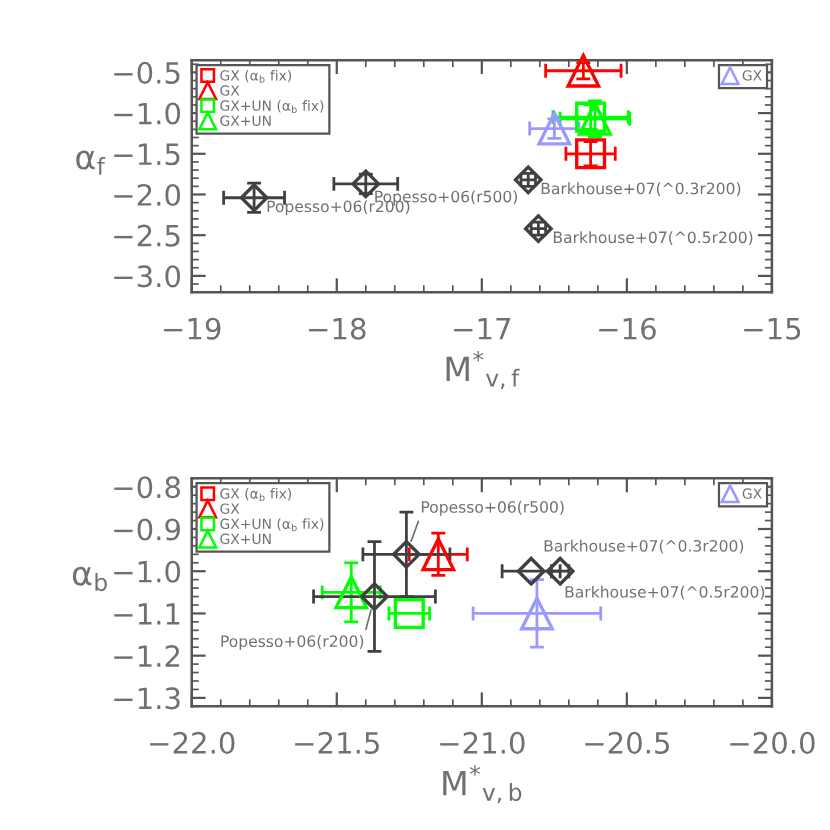 Image resolution: width=830 pixels, height=830 pixels. Describe the element at coordinates (91, 162) in the screenshot. I see `y-axis-title: α$_{f}$` at that location.